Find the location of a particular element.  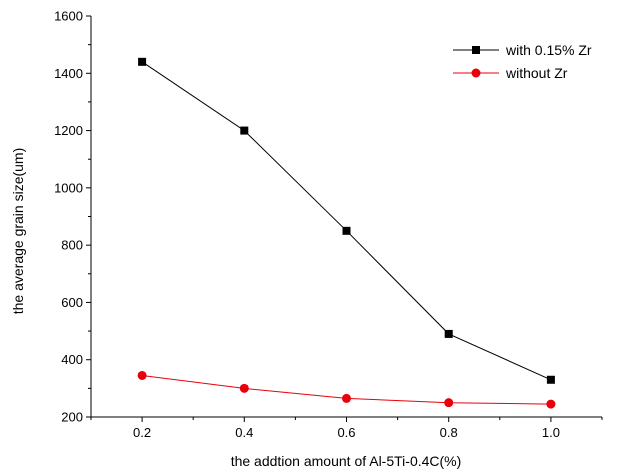

y-tick-label: 1000 is located at coordinates (68, 187).